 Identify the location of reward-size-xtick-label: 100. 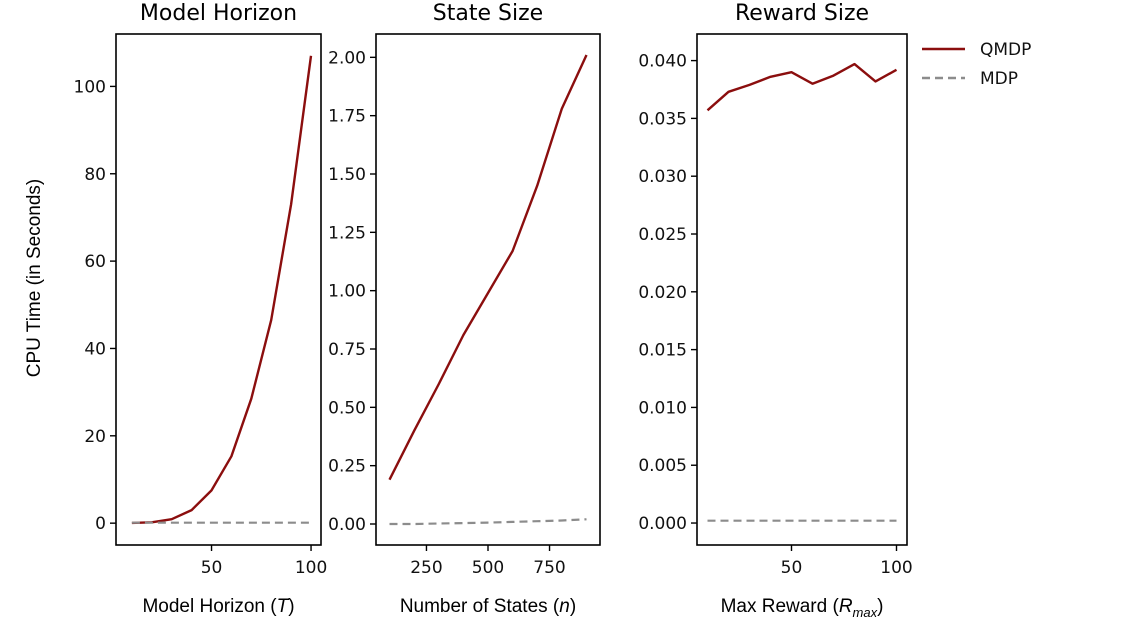
(896, 568).